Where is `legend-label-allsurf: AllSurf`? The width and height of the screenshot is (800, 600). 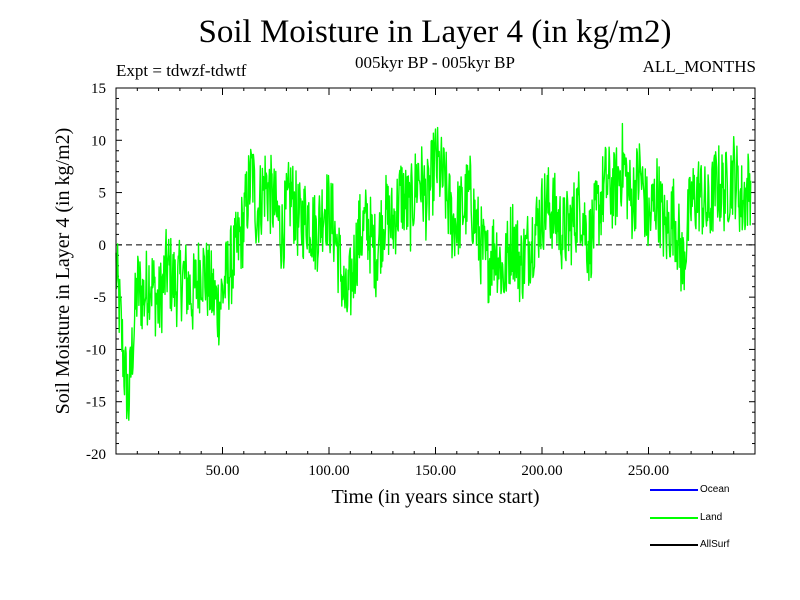
legend-label-allsurf: AllSurf is located at coordinates (715, 544).